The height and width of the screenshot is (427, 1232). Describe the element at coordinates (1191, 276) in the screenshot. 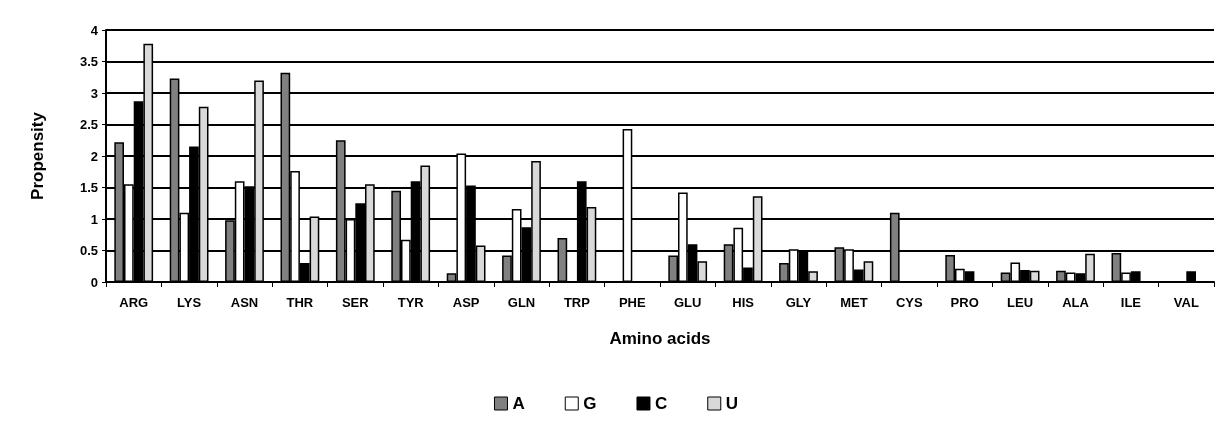

I see `bar` at that location.